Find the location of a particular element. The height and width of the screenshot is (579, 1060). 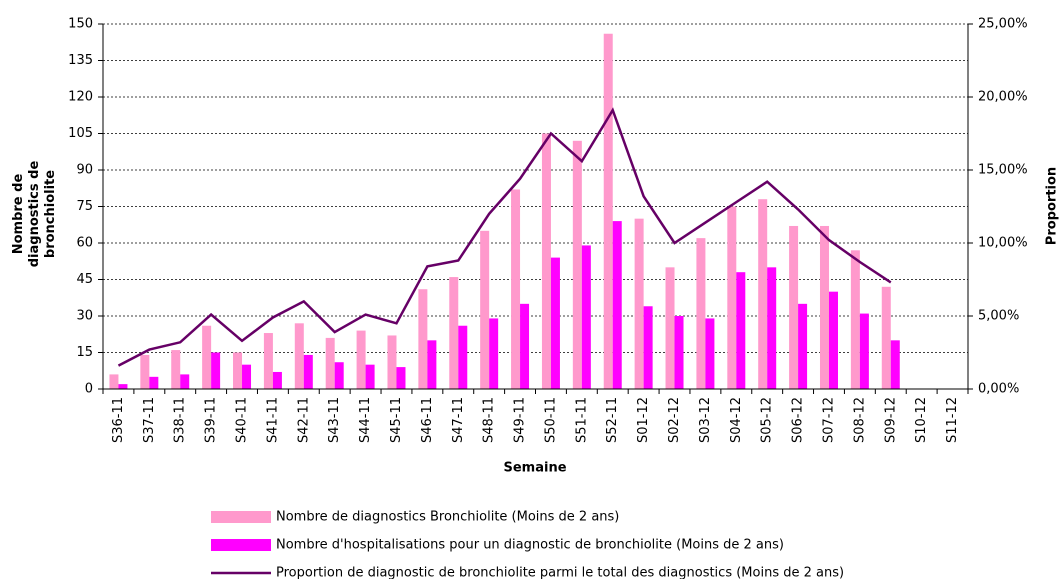

y2-axis-title: Proportion is located at coordinates (1052, 206).